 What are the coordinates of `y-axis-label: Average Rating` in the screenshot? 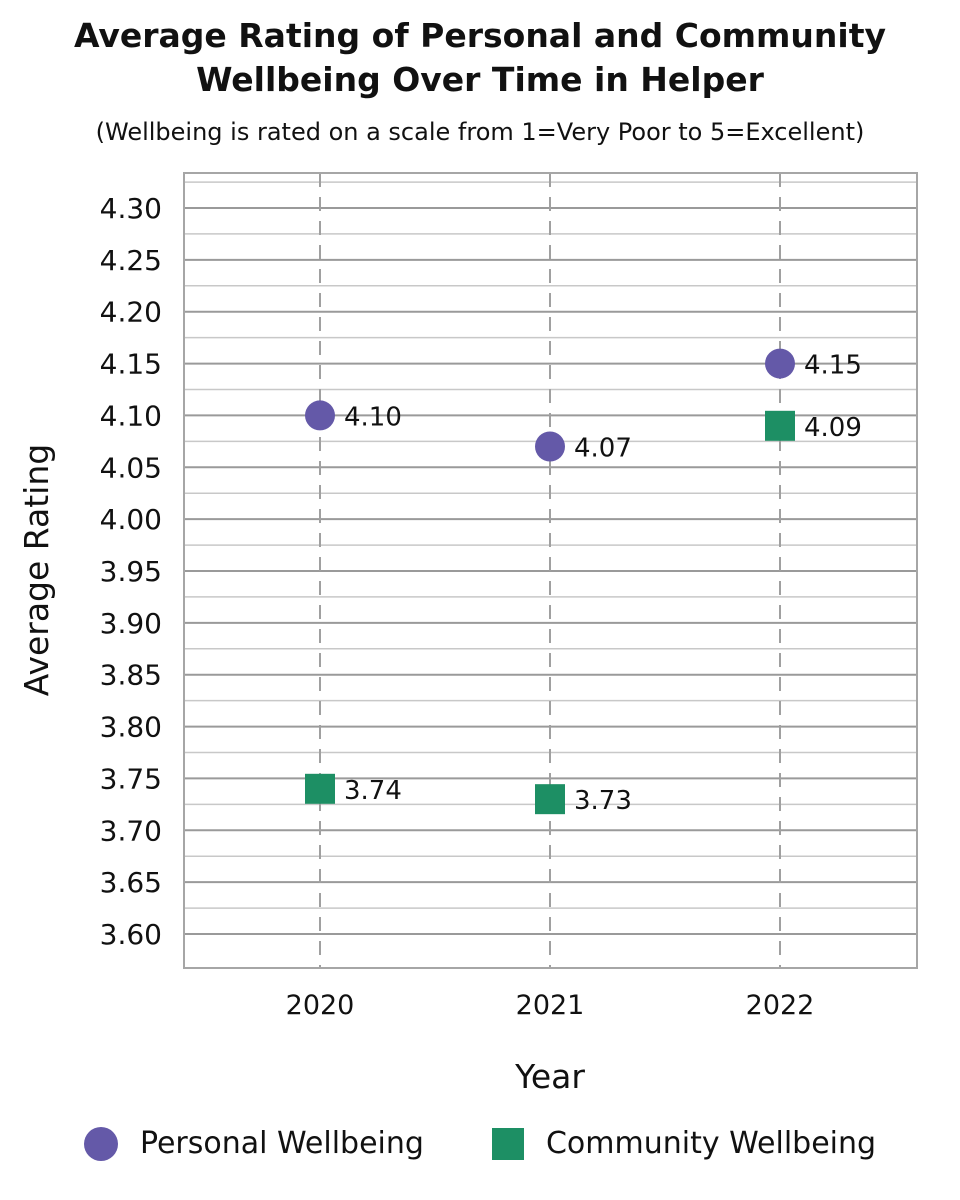 It's located at (36, 570).